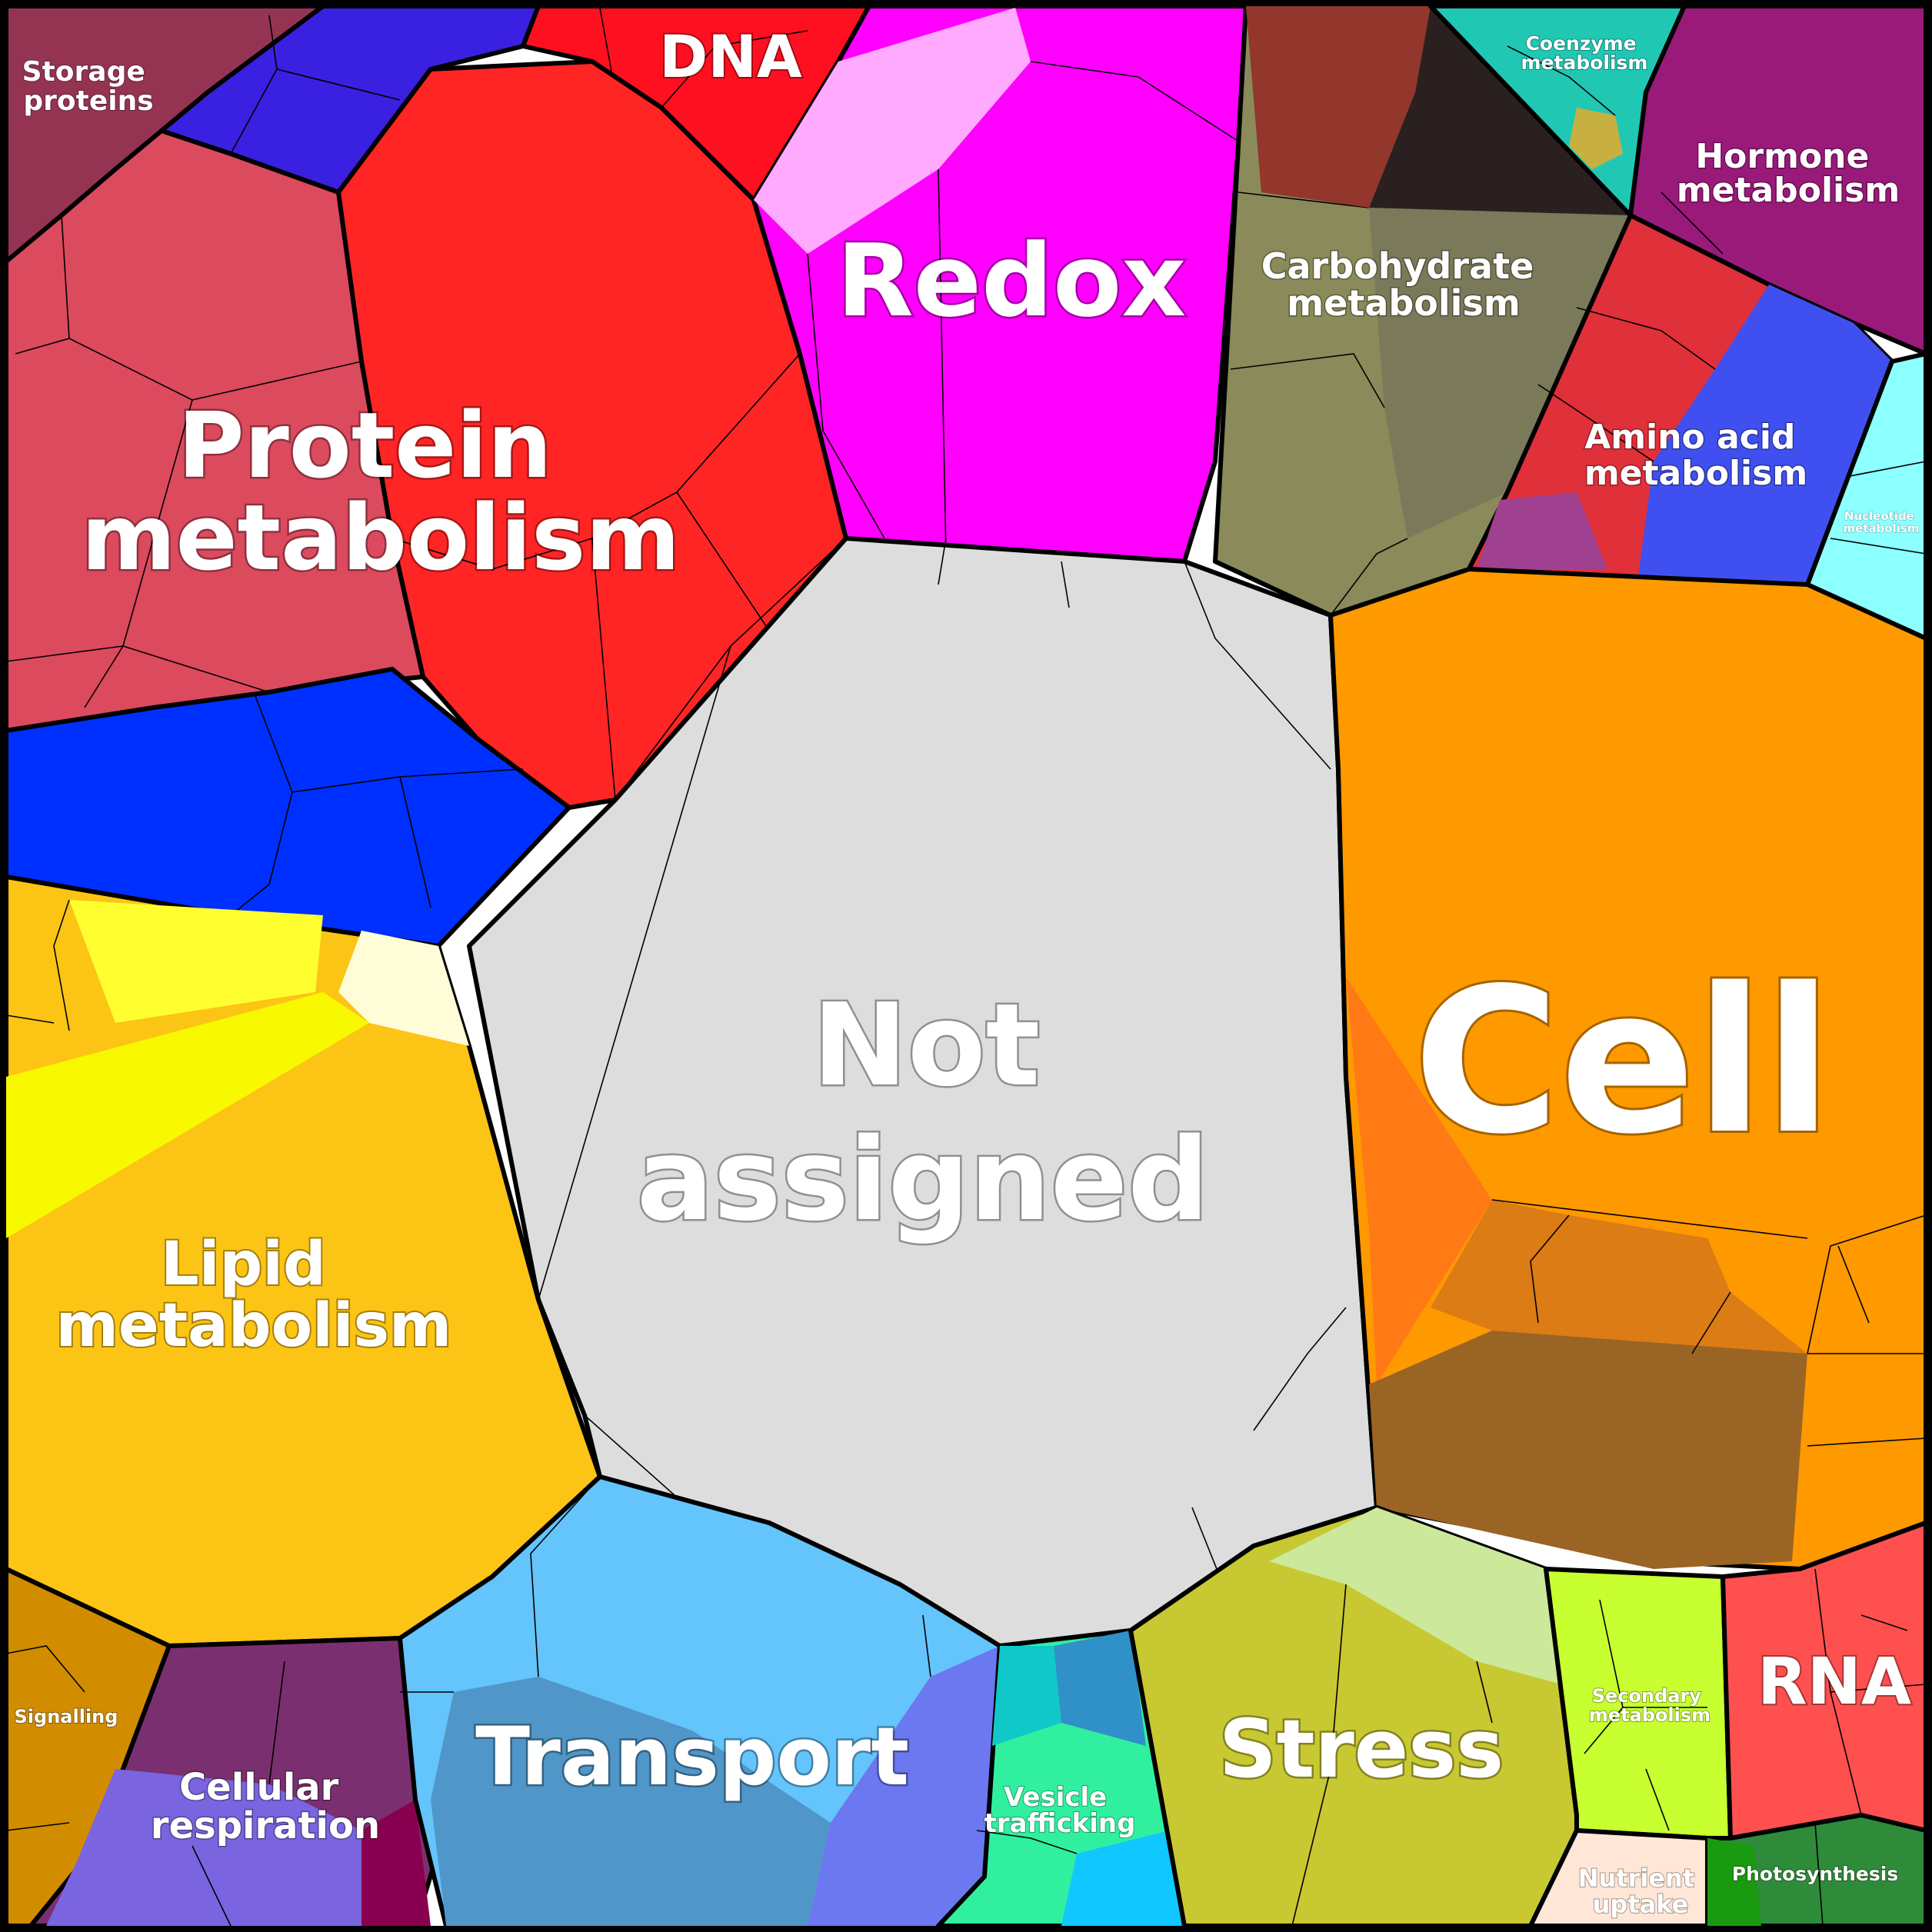 The width and height of the screenshot is (1932, 1932). I want to click on label-stress: Stress, so click(1361, 1749).